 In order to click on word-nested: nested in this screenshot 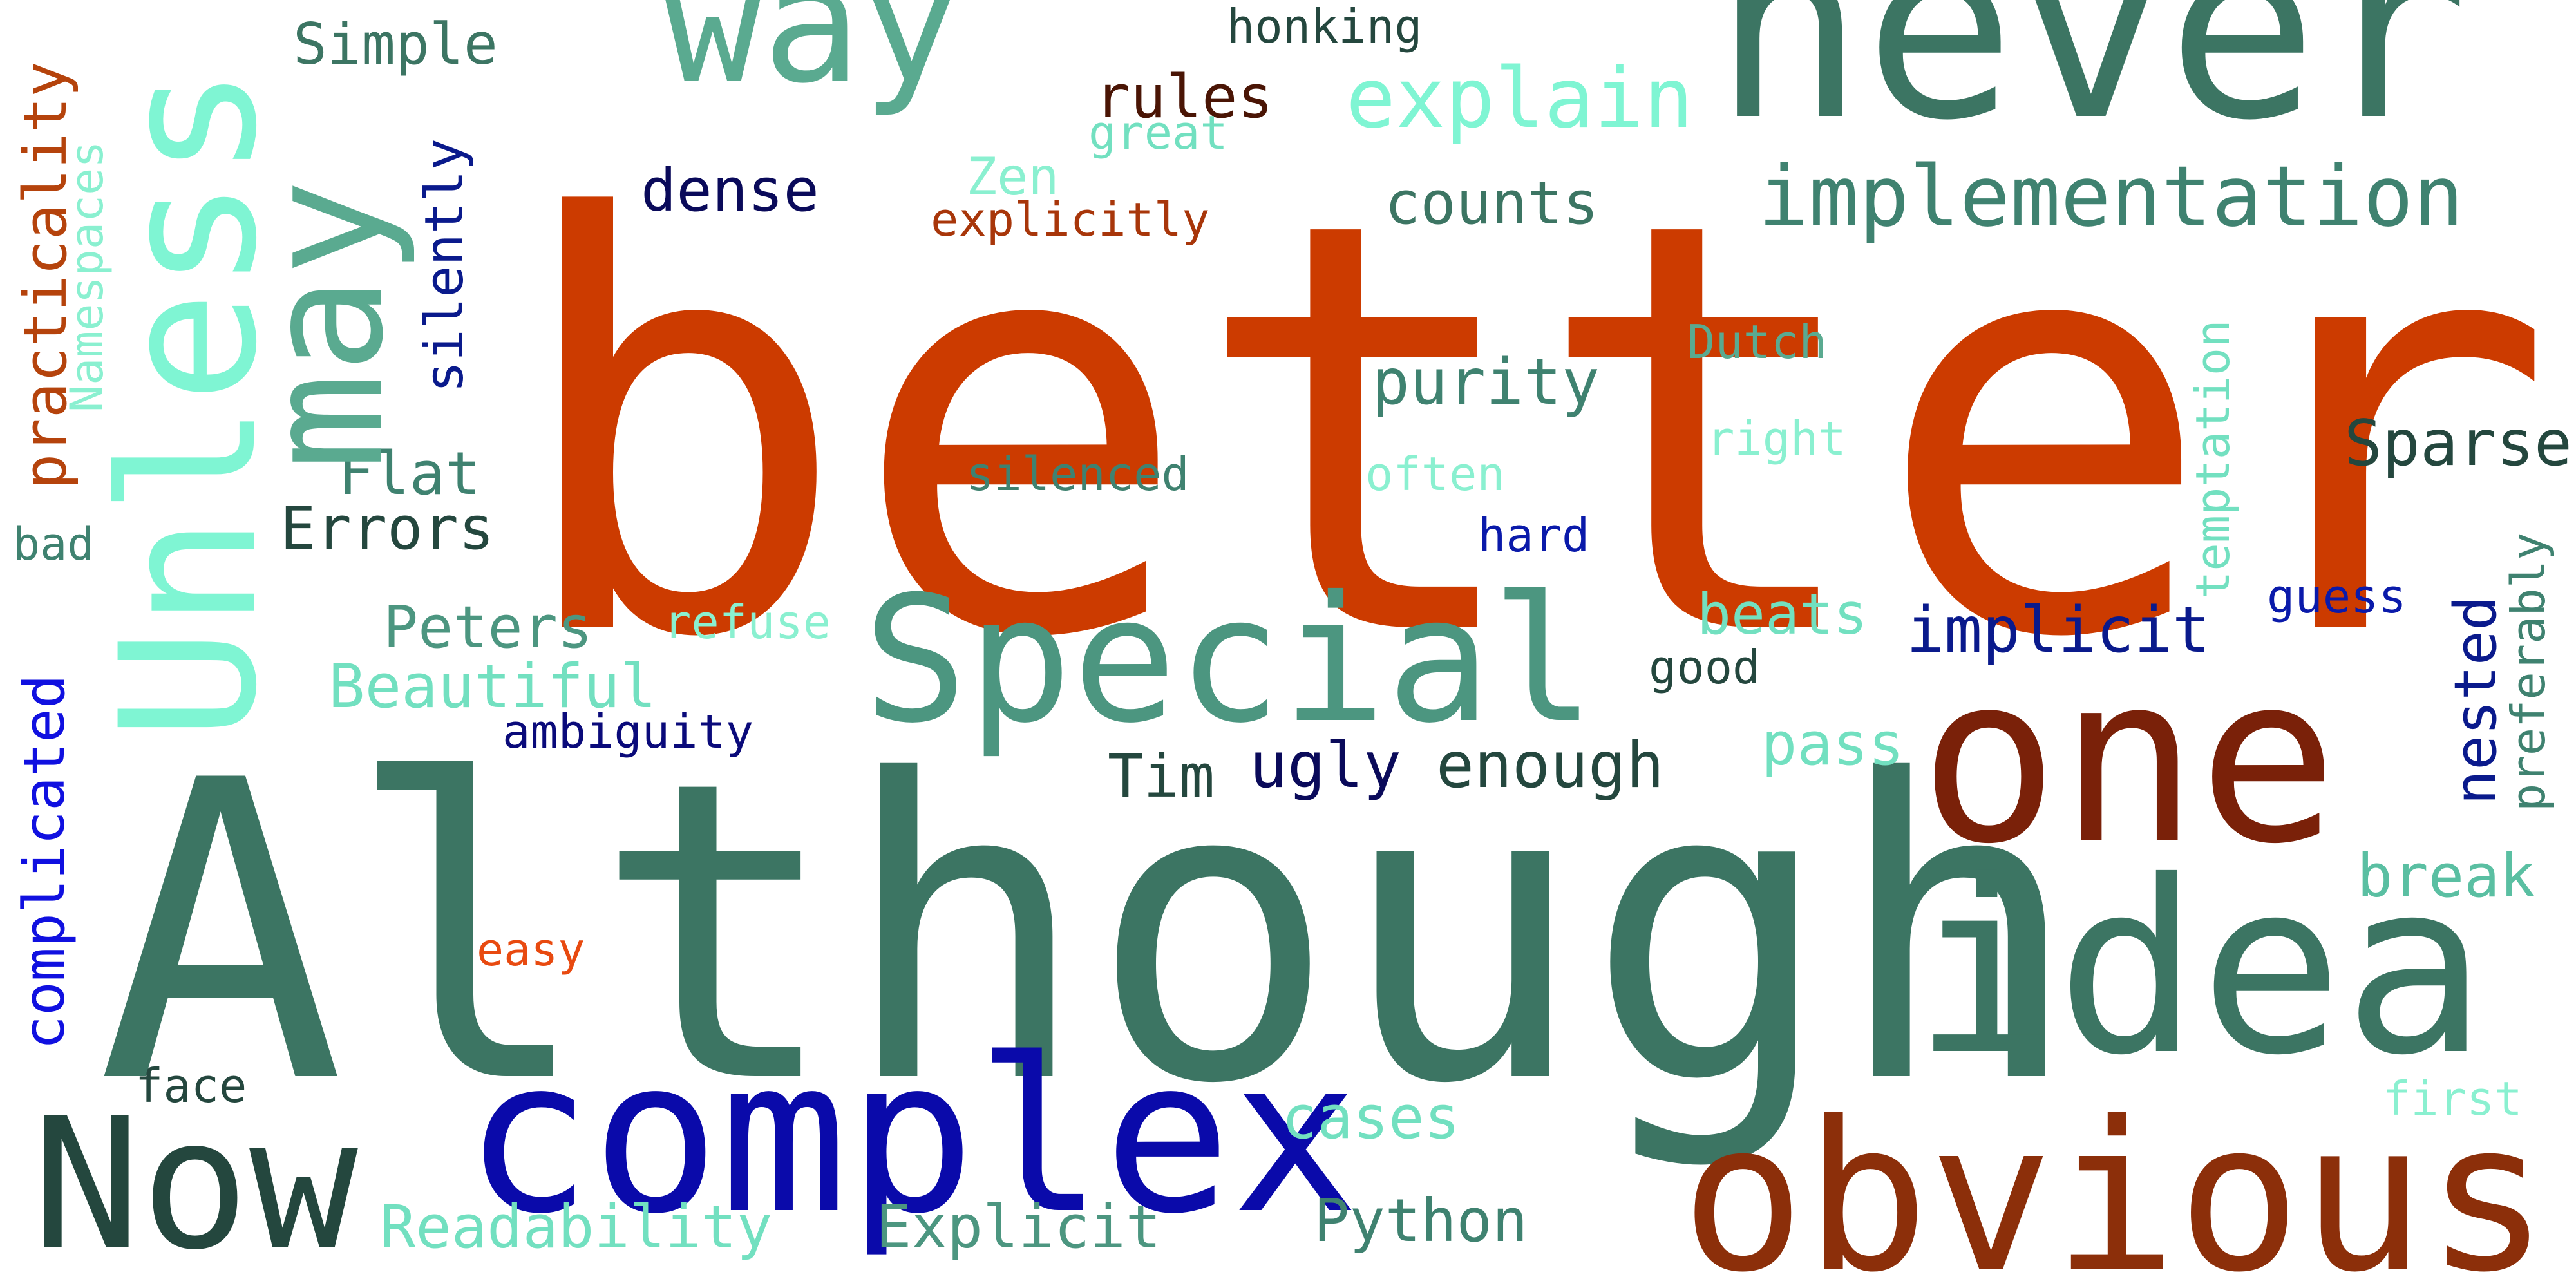, I will do `click(2476, 700)`.